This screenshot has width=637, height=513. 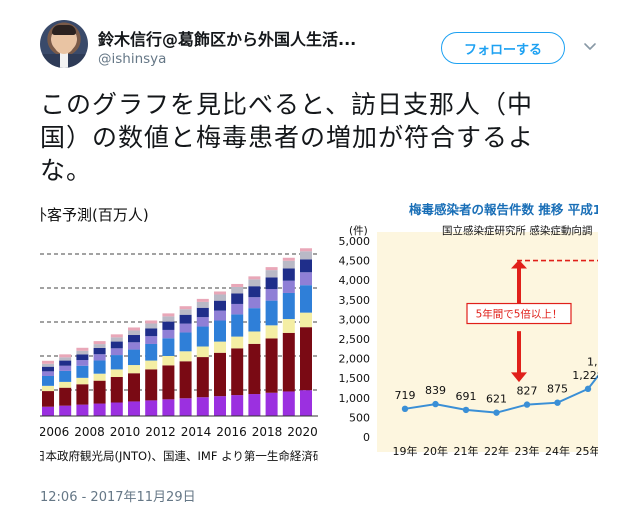 I want to click on x-tick-label: 2012, so click(x=160, y=432).